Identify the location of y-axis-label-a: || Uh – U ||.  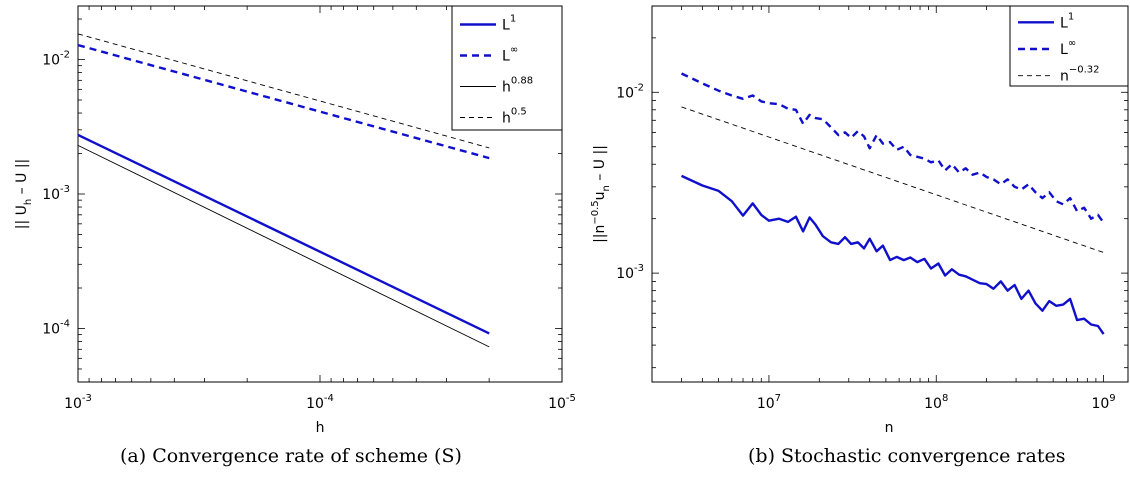
(24, 194).